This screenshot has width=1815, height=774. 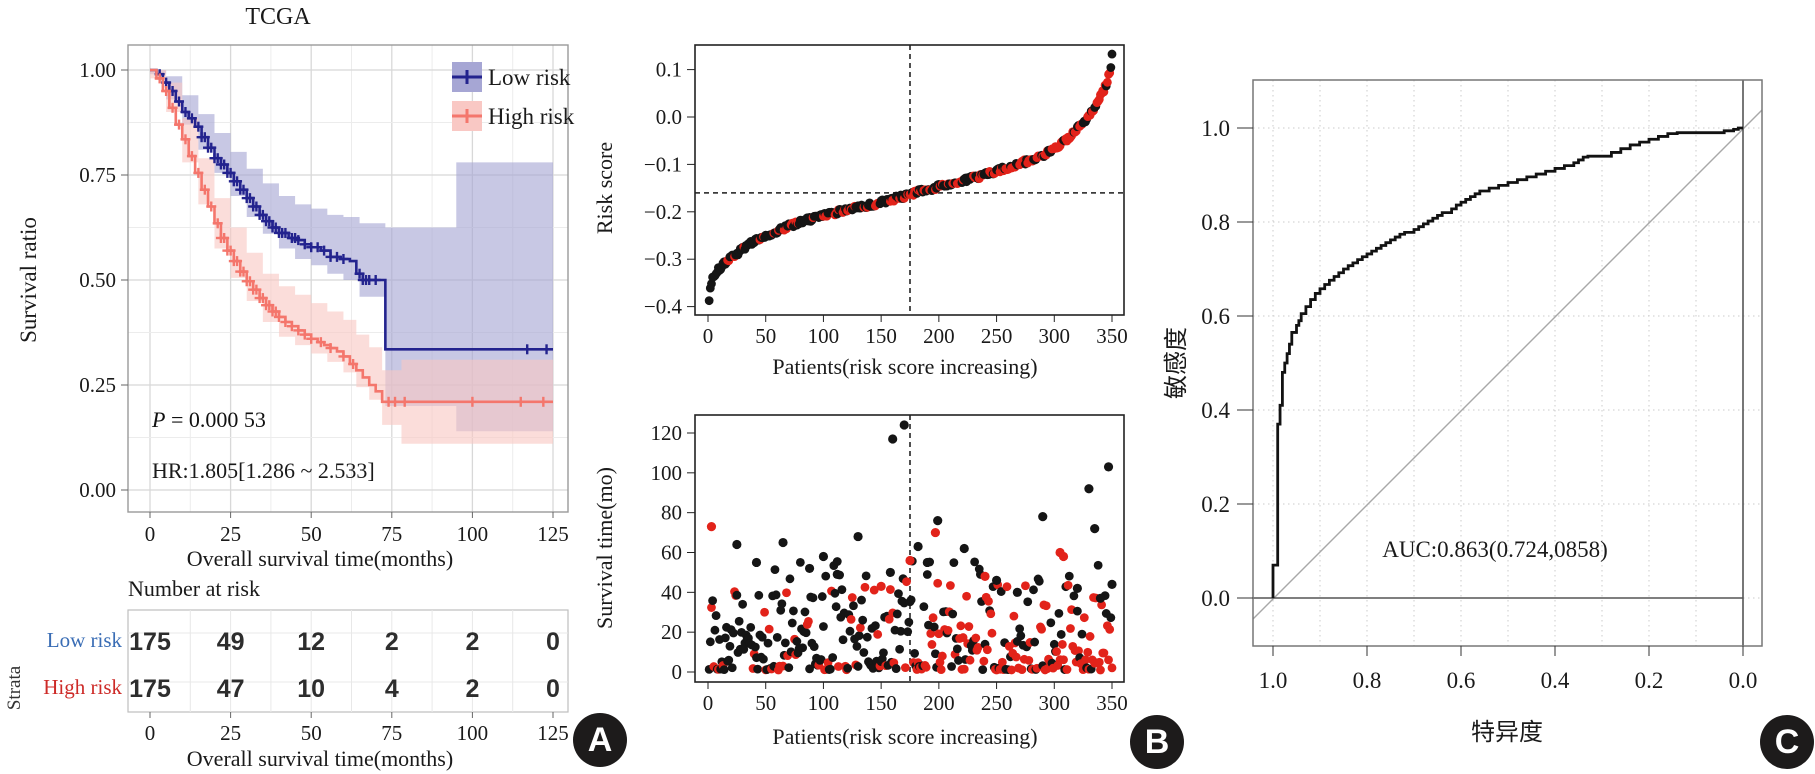 I want to click on x-tick-label: 0.6, so click(x=1461, y=680).